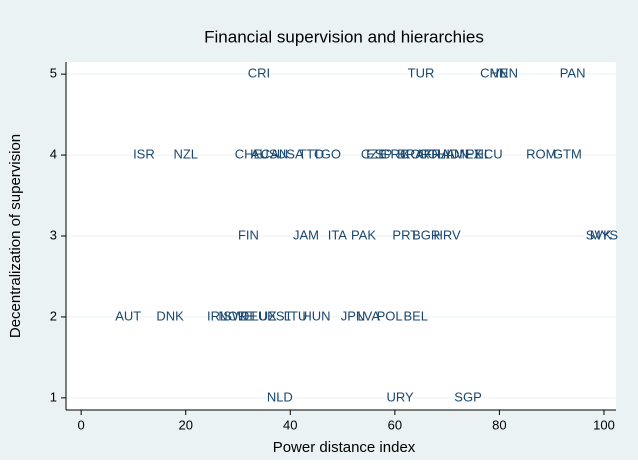 The height and width of the screenshot is (465, 638). Describe the element at coordinates (363, 234) in the screenshot. I see `point-label: PAK` at that location.